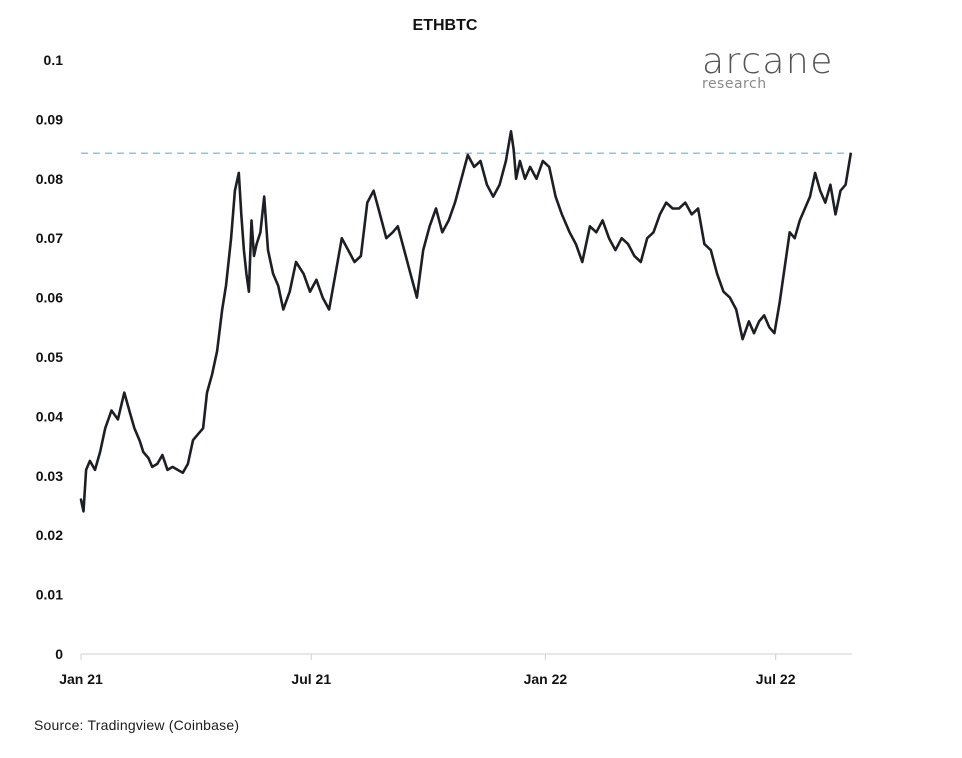  I want to click on x-tick-label: Jan 22, so click(546, 679).